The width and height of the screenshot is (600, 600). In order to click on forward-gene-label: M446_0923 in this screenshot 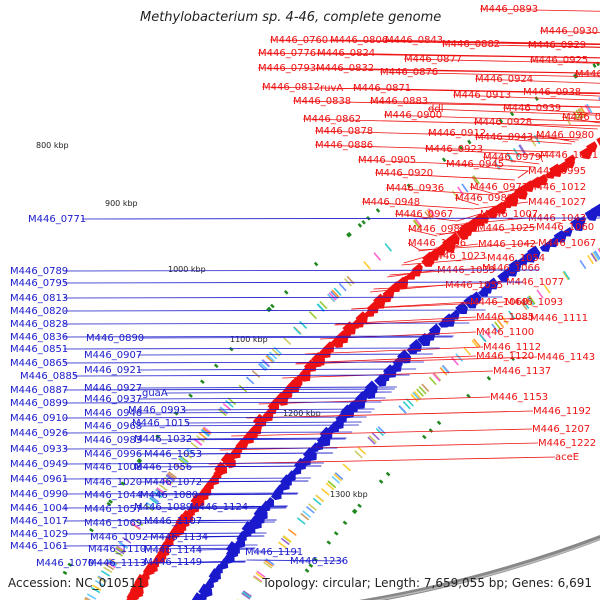, I will do `click(454, 149)`.